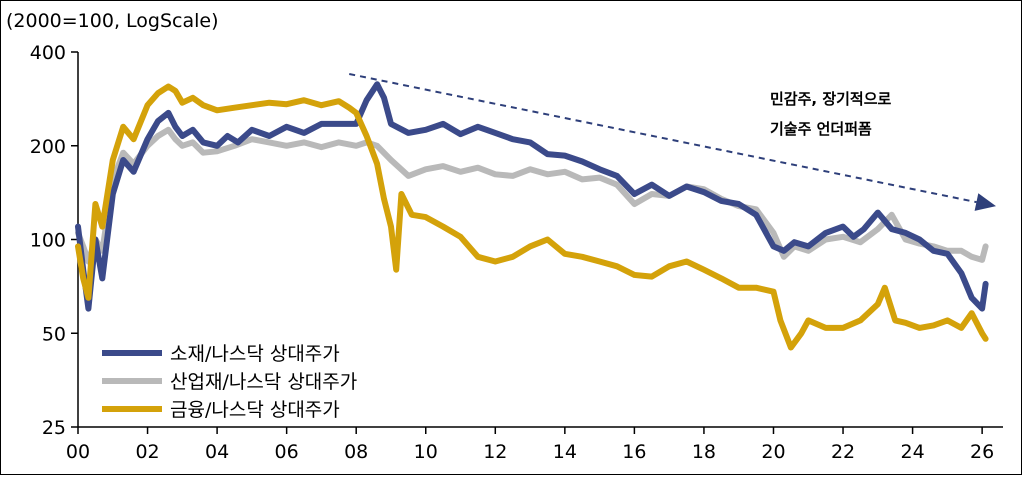 The height and width of the screenshot is (477, 1024). What do you see at coordinates (634, 452) in the screenshot?
I see `x-tick-label: 16` at bounding box center [634, 452].